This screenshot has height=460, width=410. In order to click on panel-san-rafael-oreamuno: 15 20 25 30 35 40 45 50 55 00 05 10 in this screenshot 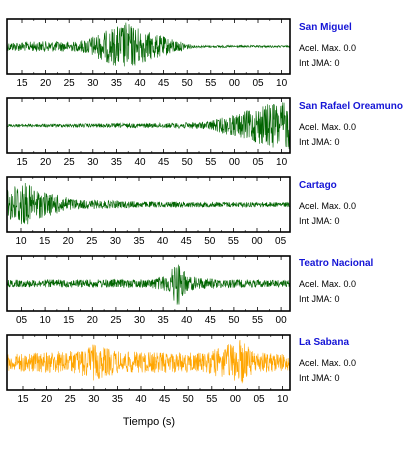, I will do `click(148, 132)`.